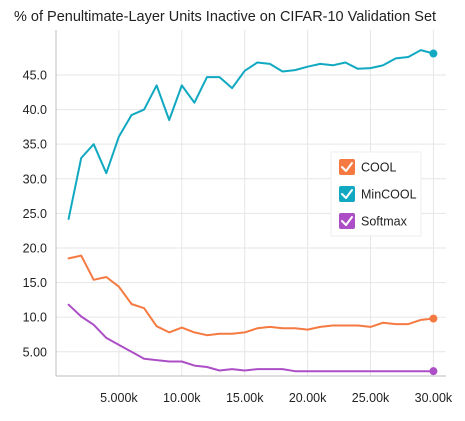 The height and width of the screenshot is (421, 465). Describe the element at coordinates (35, 145) in the screenshot. I see `y-tick-label: 35.0` at that location.